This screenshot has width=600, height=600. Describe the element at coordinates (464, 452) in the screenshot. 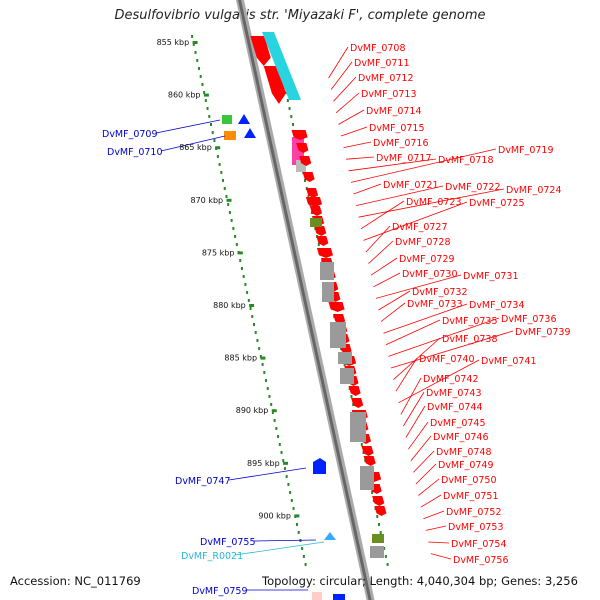

I see `gene-label: DvMF_0748` at that location.